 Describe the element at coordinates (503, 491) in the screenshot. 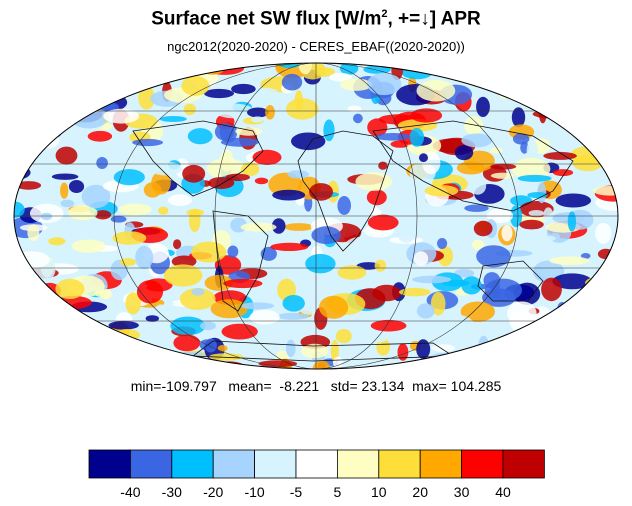

I see `colorbar-tick-label: 40` at that location.